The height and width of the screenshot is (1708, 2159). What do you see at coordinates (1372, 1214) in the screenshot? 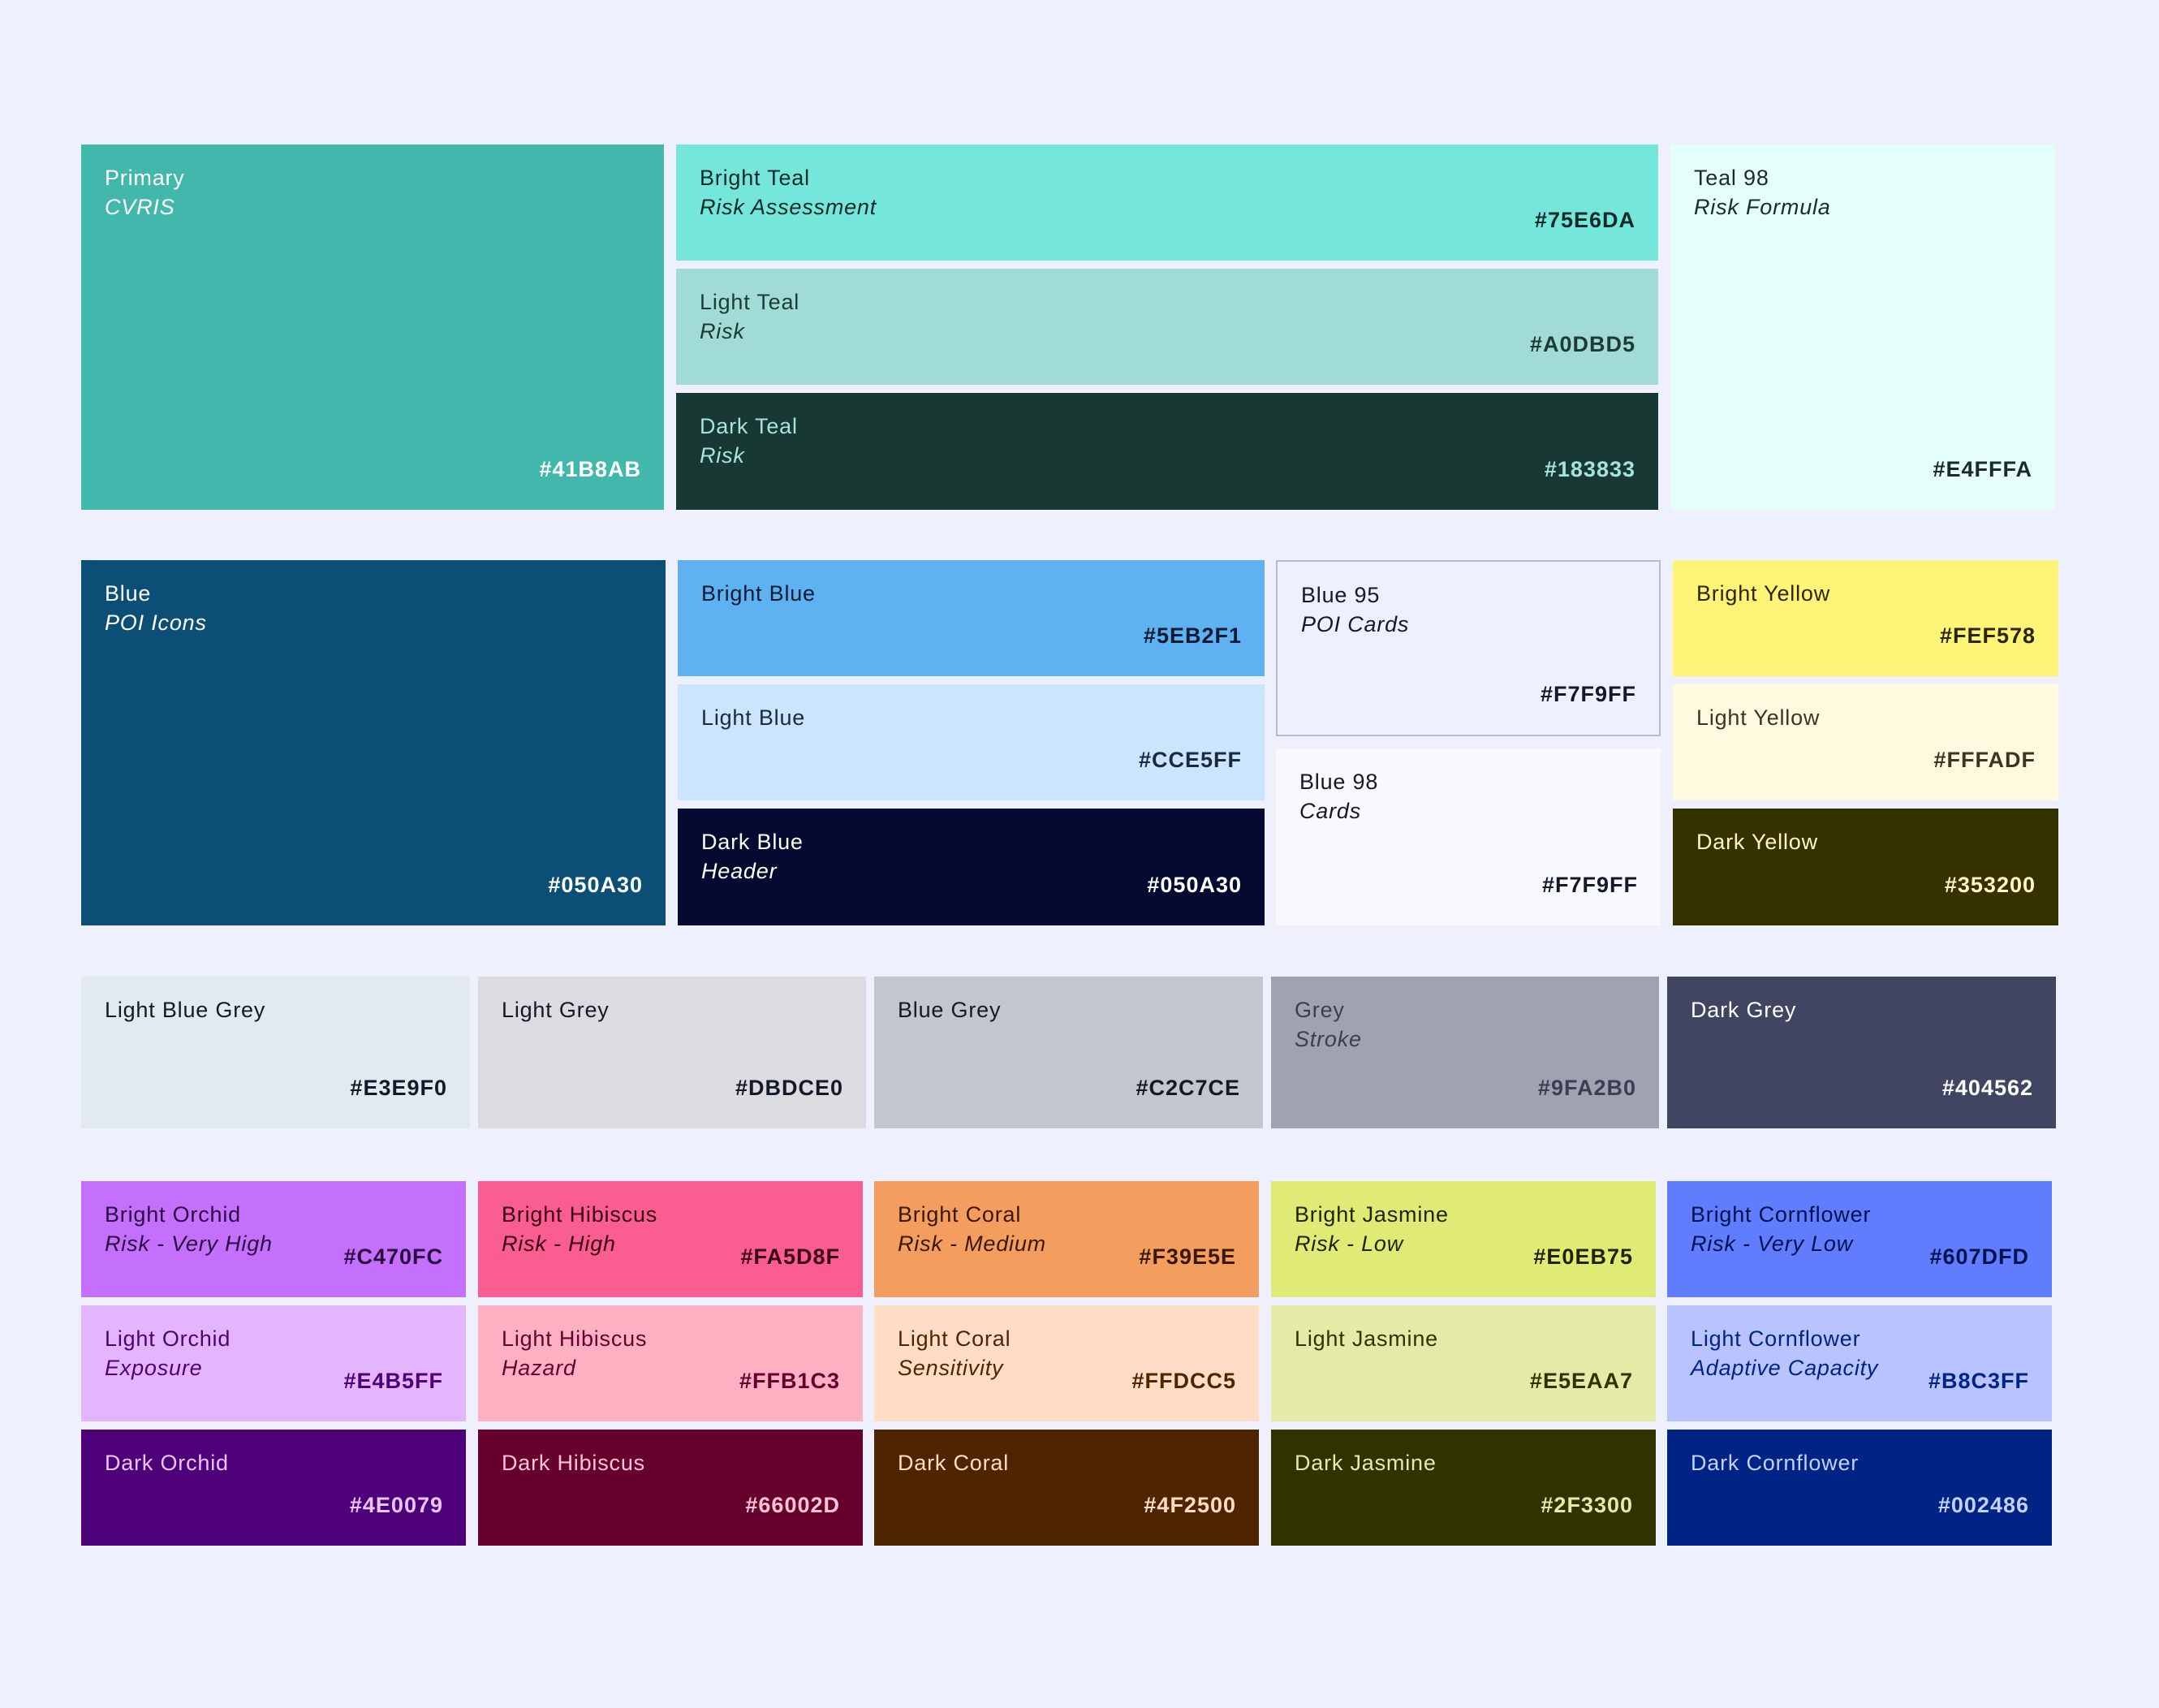
I see `swatch-name: Bright Jasmine` at bounding box center [1372, 1214].